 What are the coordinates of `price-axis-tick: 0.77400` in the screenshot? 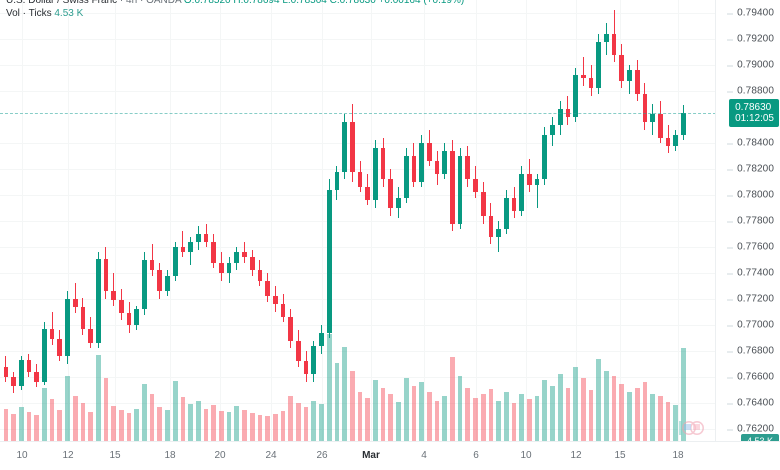 It's located at (750, 273).